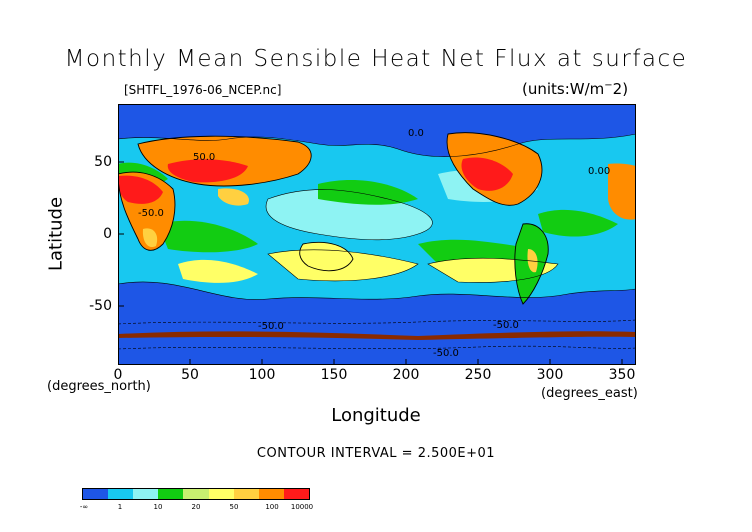 This screenshot has height=532, width=752. I want to click on colorbar-label: 100, so click(272, 507).